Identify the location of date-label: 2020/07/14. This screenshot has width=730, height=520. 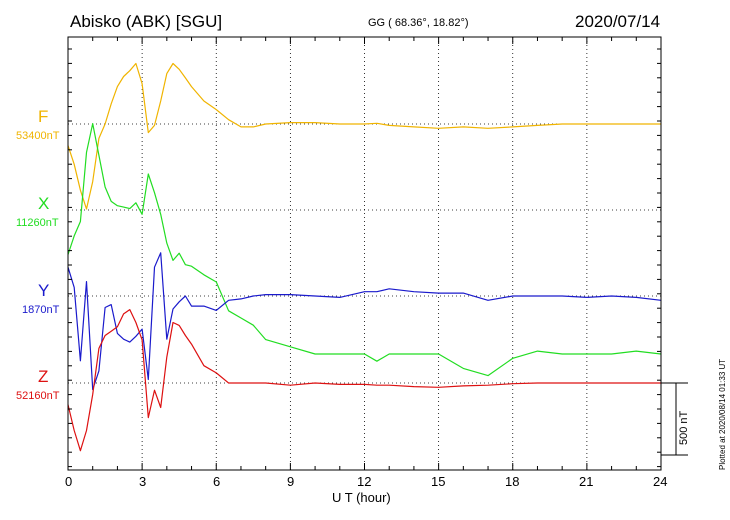
(618, 21).